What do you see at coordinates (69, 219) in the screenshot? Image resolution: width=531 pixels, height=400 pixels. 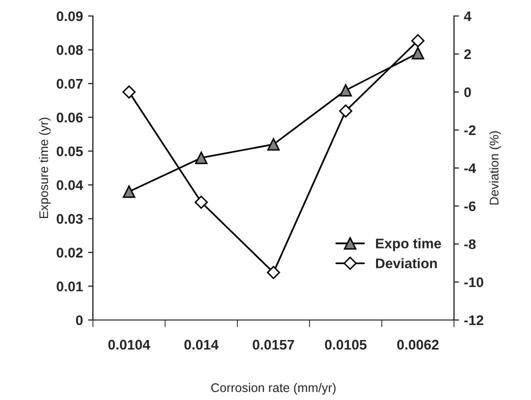 I see `y-tick-label: 0.03` at bounding box center [69, 219].